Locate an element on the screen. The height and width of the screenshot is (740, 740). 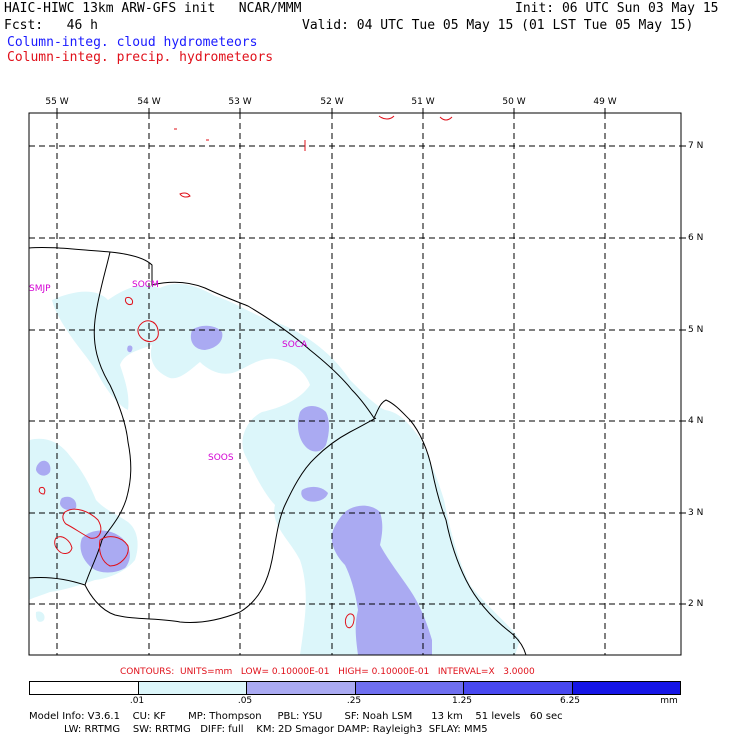
init-time: Init: 06 UTC Sun 03 May 15 is located at coordinates (617, 8).